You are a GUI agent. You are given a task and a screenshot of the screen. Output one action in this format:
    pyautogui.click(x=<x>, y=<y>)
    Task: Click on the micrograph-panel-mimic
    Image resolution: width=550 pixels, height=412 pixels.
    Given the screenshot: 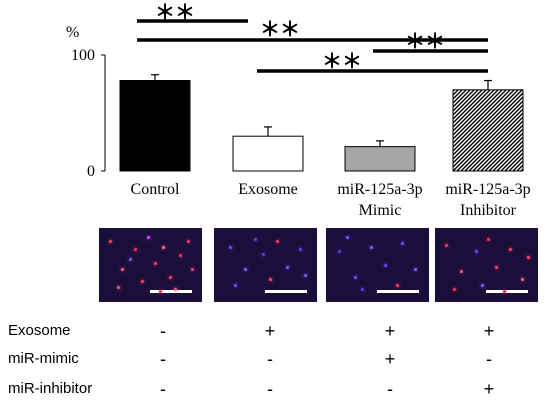 What is the action you would take?
    pyautogui.click(x=377, y=265)
    